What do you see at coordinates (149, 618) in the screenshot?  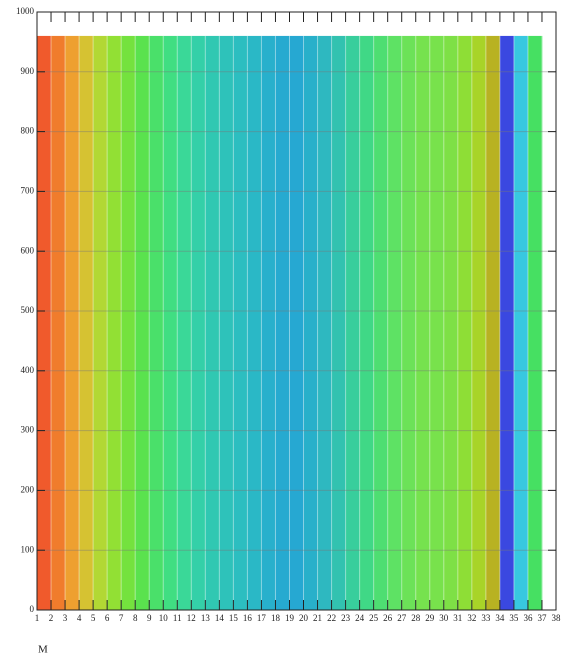 I see `x-tick-label: 9` at bounding box center [149, 618].